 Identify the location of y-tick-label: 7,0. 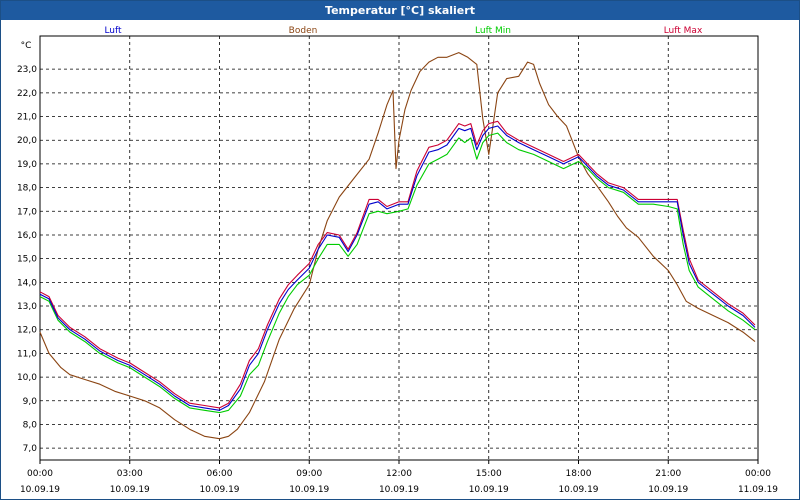
(30, 449).